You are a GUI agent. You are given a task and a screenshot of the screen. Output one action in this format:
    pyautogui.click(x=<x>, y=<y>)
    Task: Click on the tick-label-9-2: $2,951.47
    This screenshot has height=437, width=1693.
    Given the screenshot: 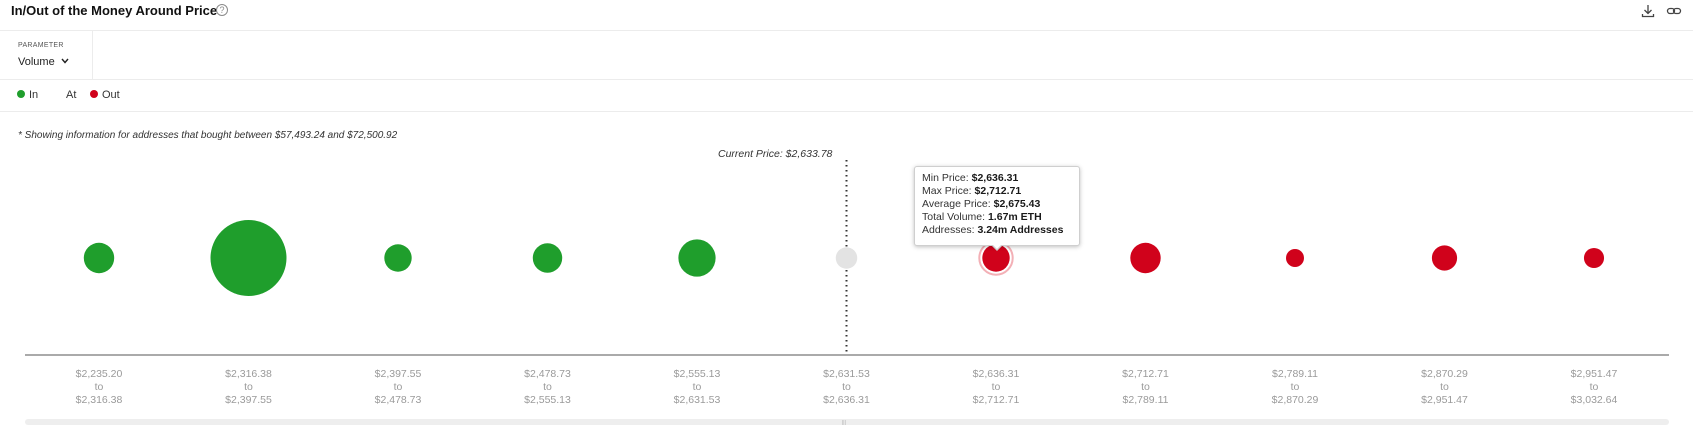 What is the action you would take?
    pyautogui.click(x=1444, y=400)
    